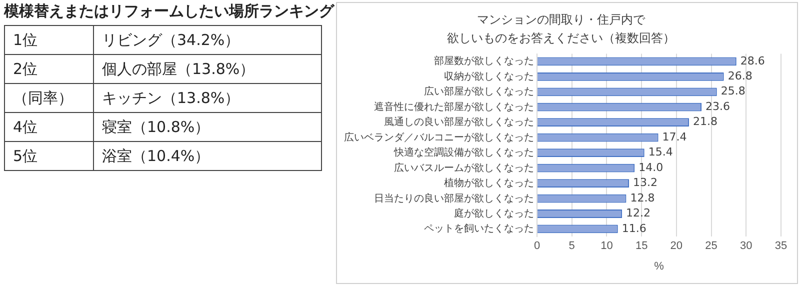 This screenshot has width=800, height=287. Describe the element at coordinates (454, 106) in the screenshot. I see `y-tick-label: 遮音性に優れた部屋が欲しくなった` at that location.